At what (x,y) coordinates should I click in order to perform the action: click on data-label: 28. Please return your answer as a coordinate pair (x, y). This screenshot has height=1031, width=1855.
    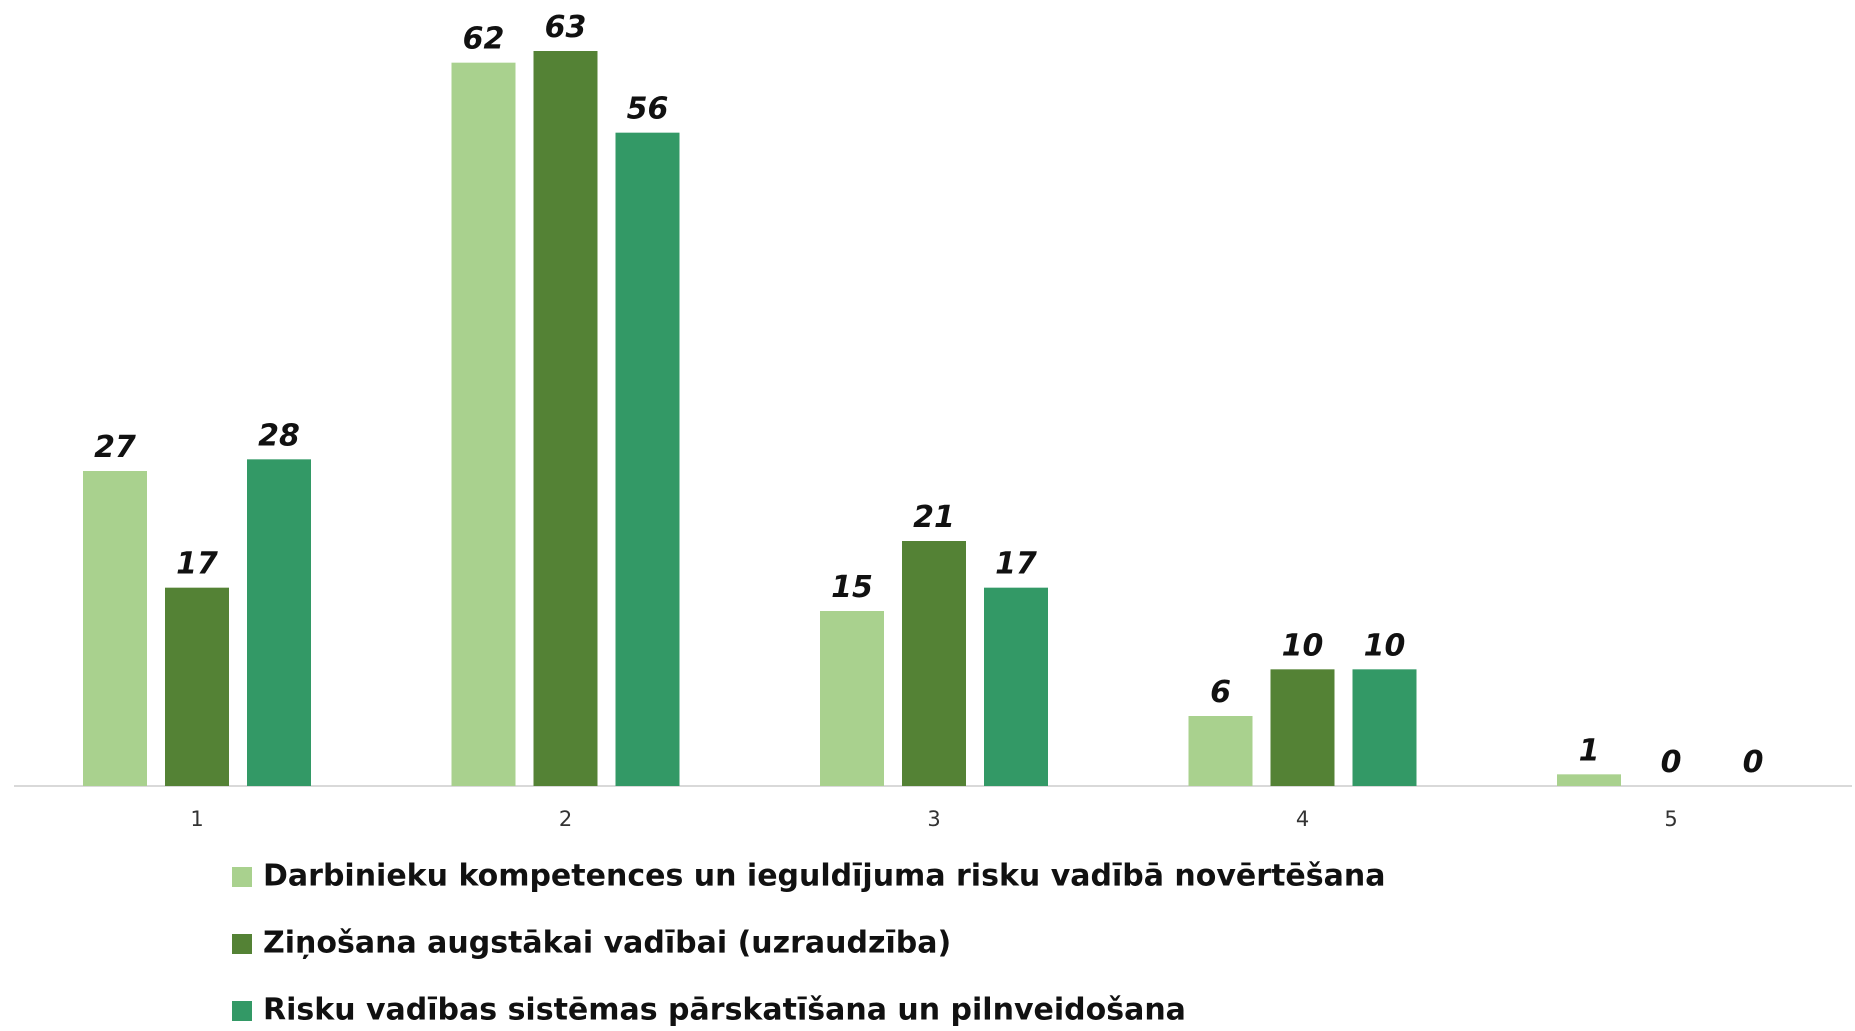
    Looking at the image, I should click on (279, 435).